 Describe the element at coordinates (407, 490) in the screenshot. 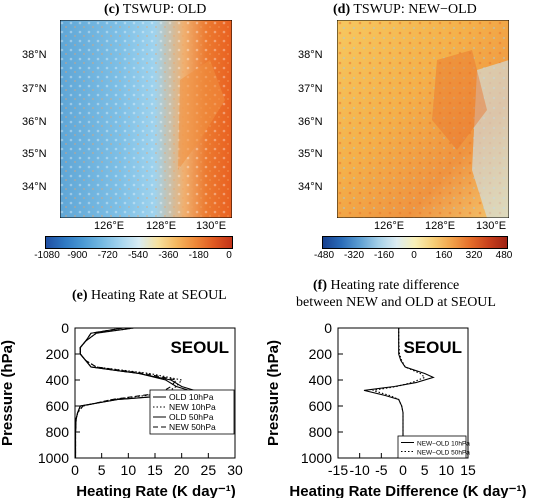

I see `x-axis-label: Heating Rate Difference (K day⁻¹)` at that location.